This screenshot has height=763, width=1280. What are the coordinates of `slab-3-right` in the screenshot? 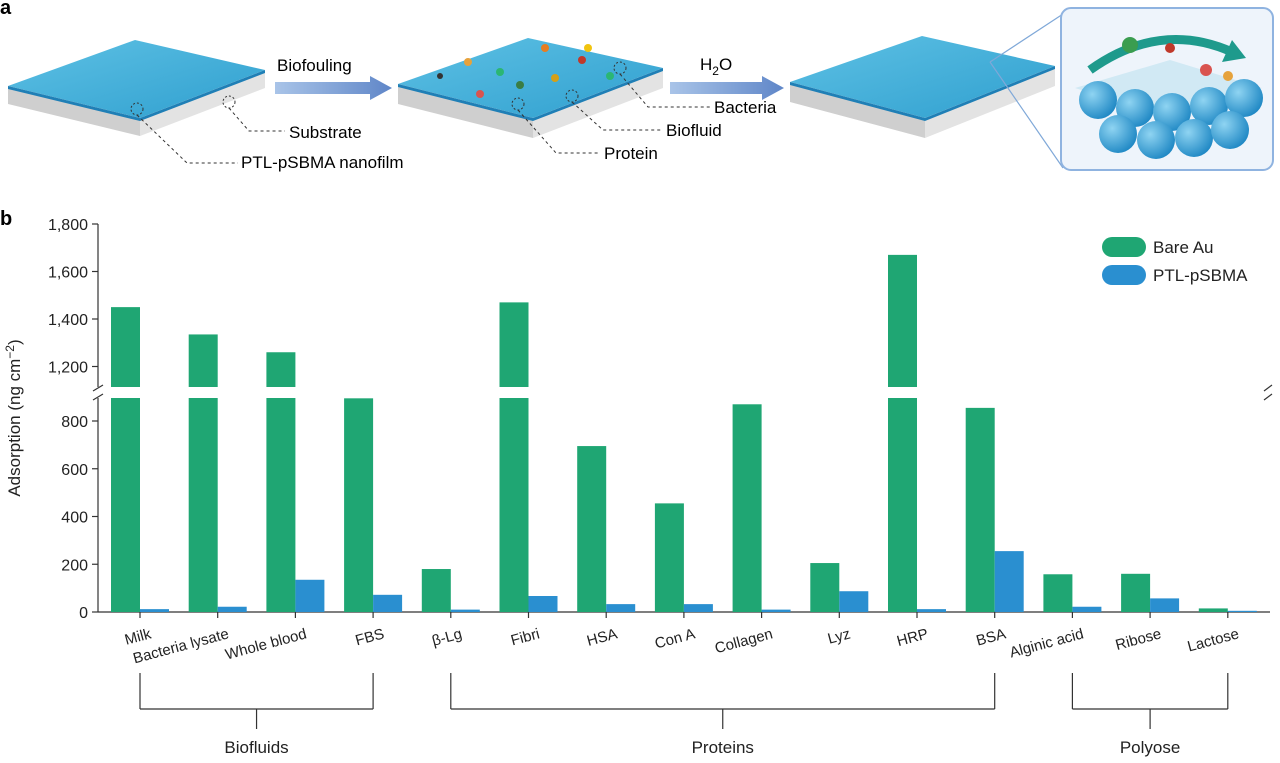 It's located at (990, 102).